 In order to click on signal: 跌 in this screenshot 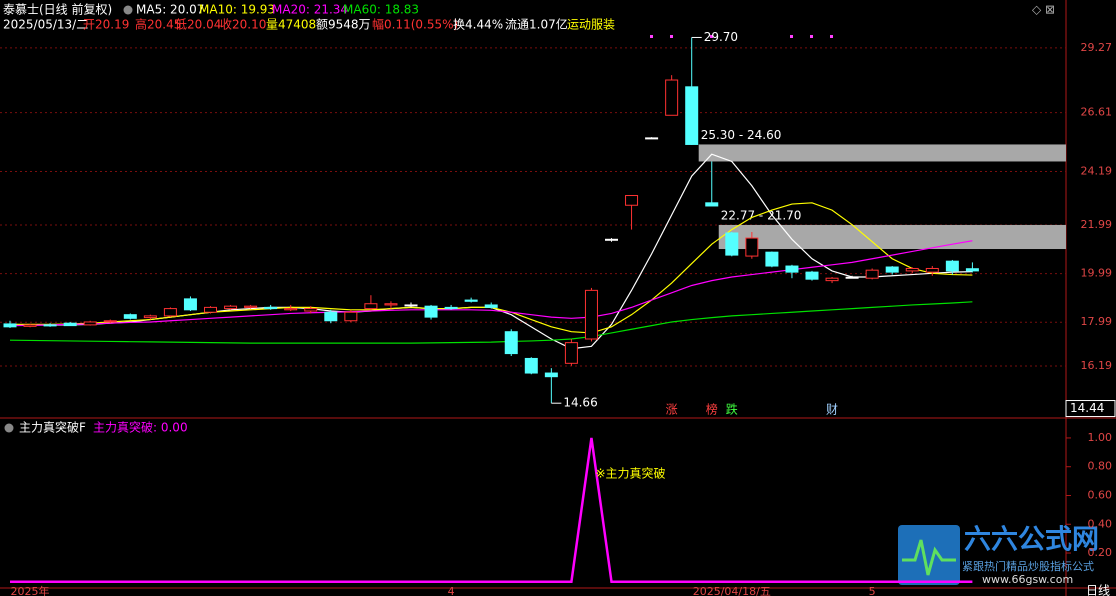, I will do `click(732, 409)`.